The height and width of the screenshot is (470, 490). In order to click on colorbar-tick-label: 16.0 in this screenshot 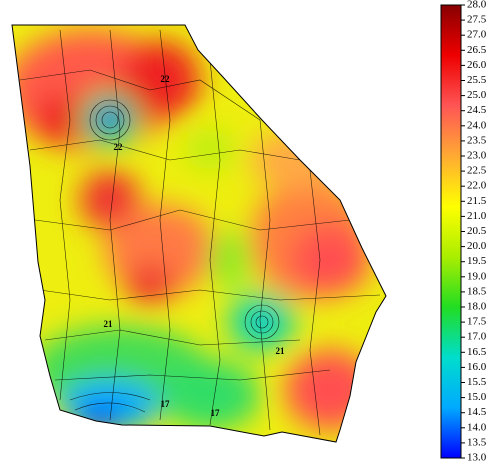, I will do `click(477, 367)`.